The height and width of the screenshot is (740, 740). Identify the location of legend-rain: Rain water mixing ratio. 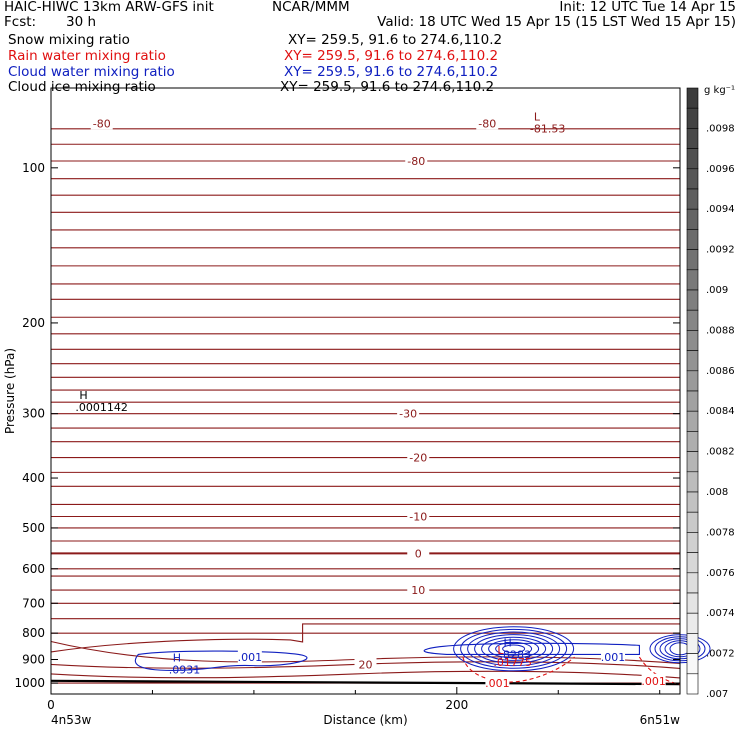
(87, 56).